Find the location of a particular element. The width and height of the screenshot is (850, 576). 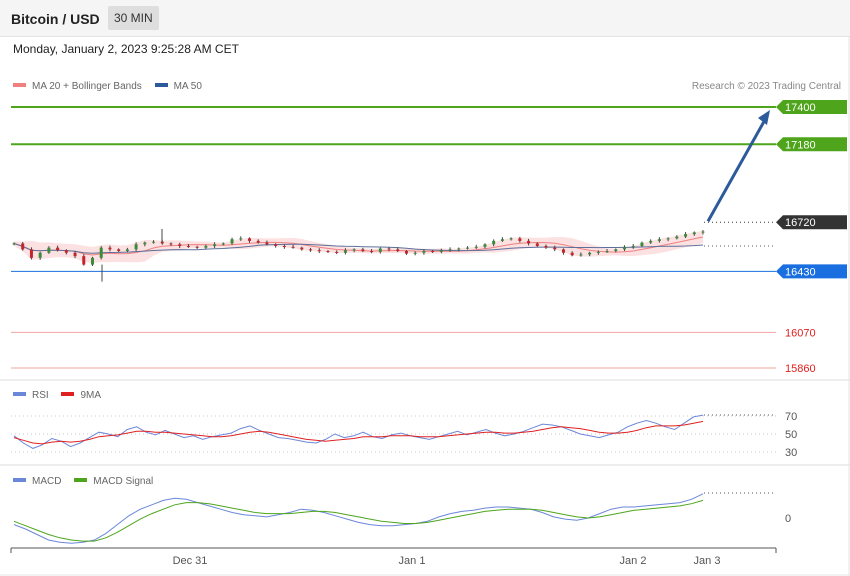

macd-legend: MACD MACD Signal is located at coordinates (88, 481).